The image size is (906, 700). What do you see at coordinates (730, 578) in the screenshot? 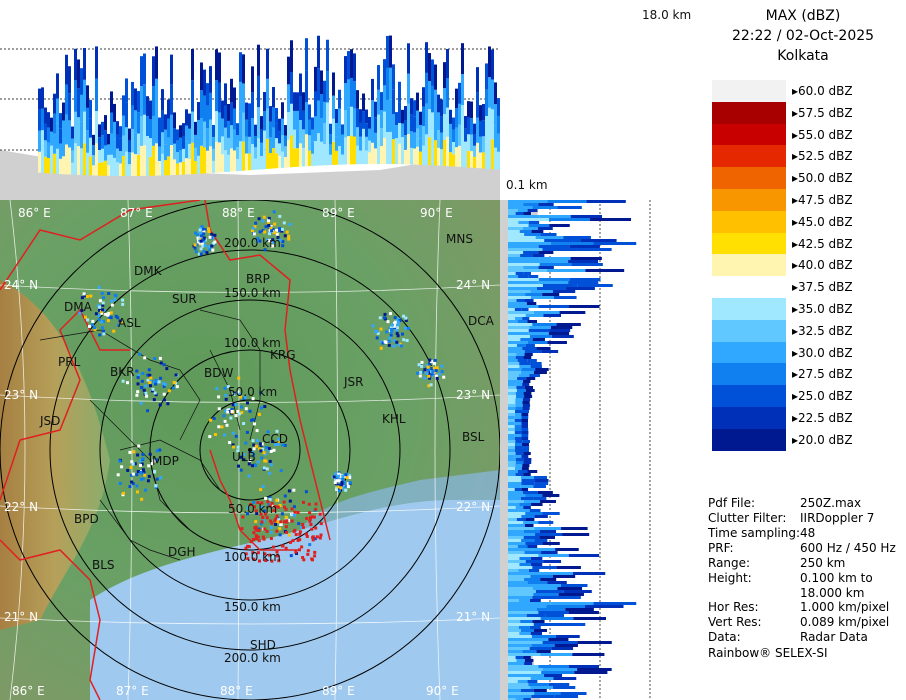
I see `metadata-key: Height:` at bounding box center [730, 578].